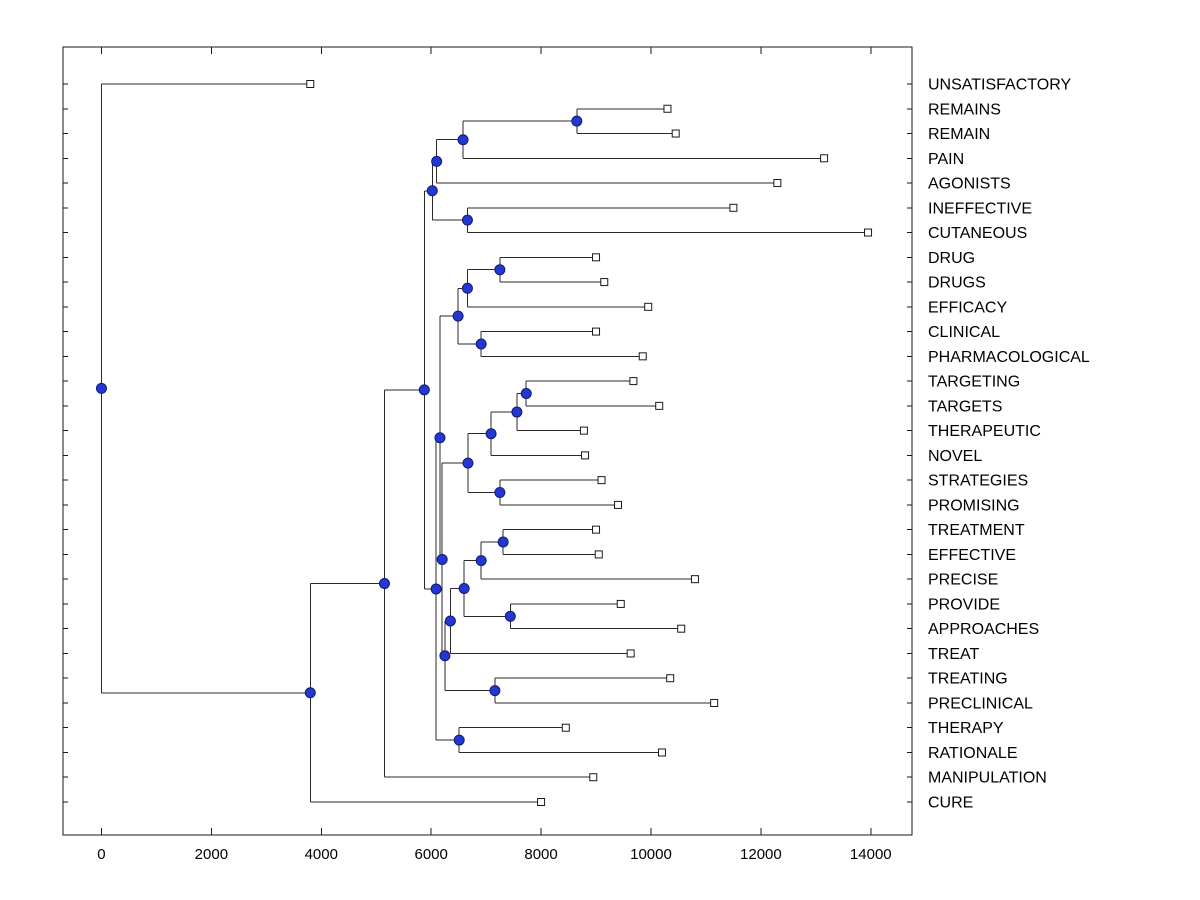 The width and height of the screenshot is (1200, 900). I want to click on leaf-label: TARGETS, so click(965, 406).